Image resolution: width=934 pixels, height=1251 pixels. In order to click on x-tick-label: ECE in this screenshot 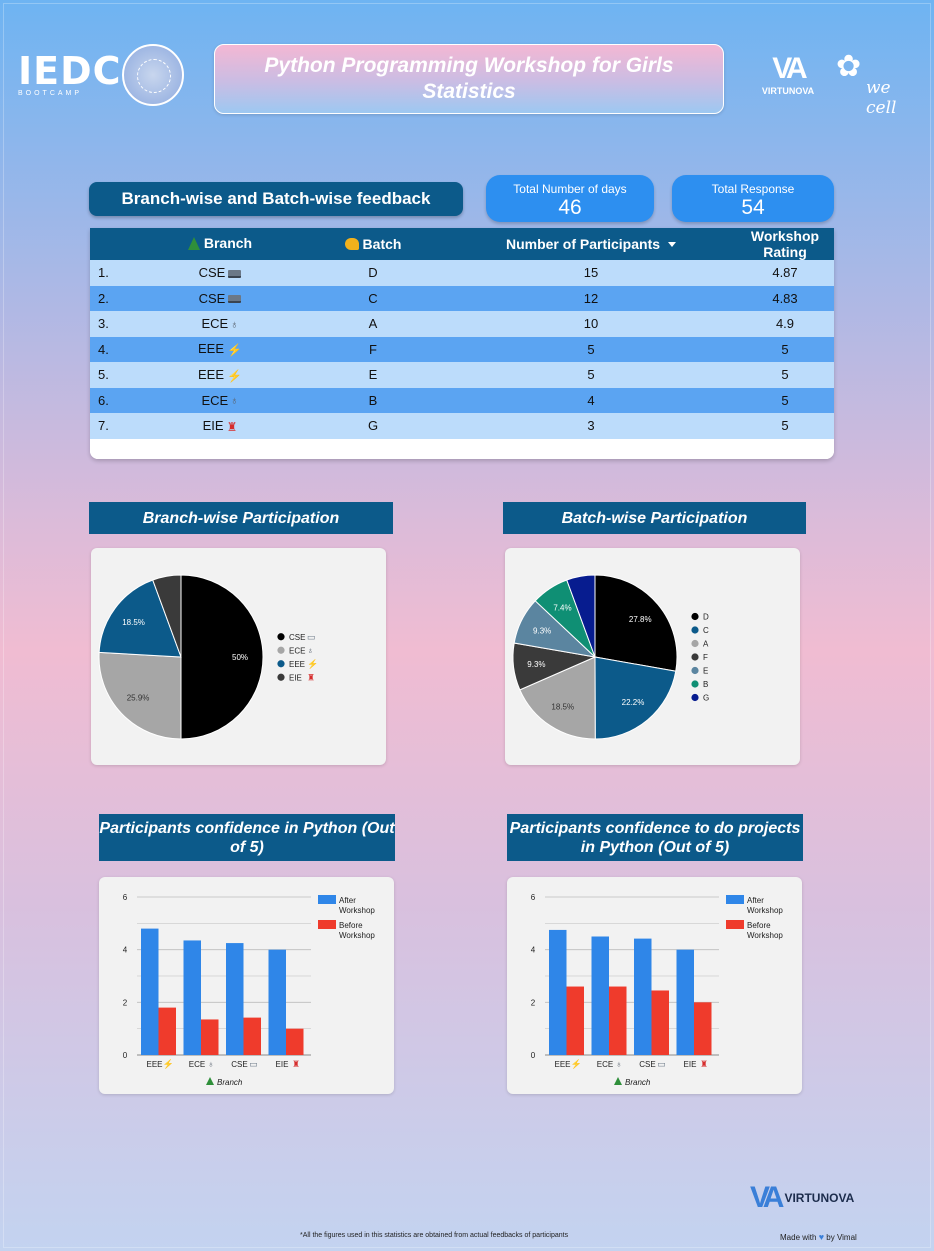, I will do `click(605, 1064)`.